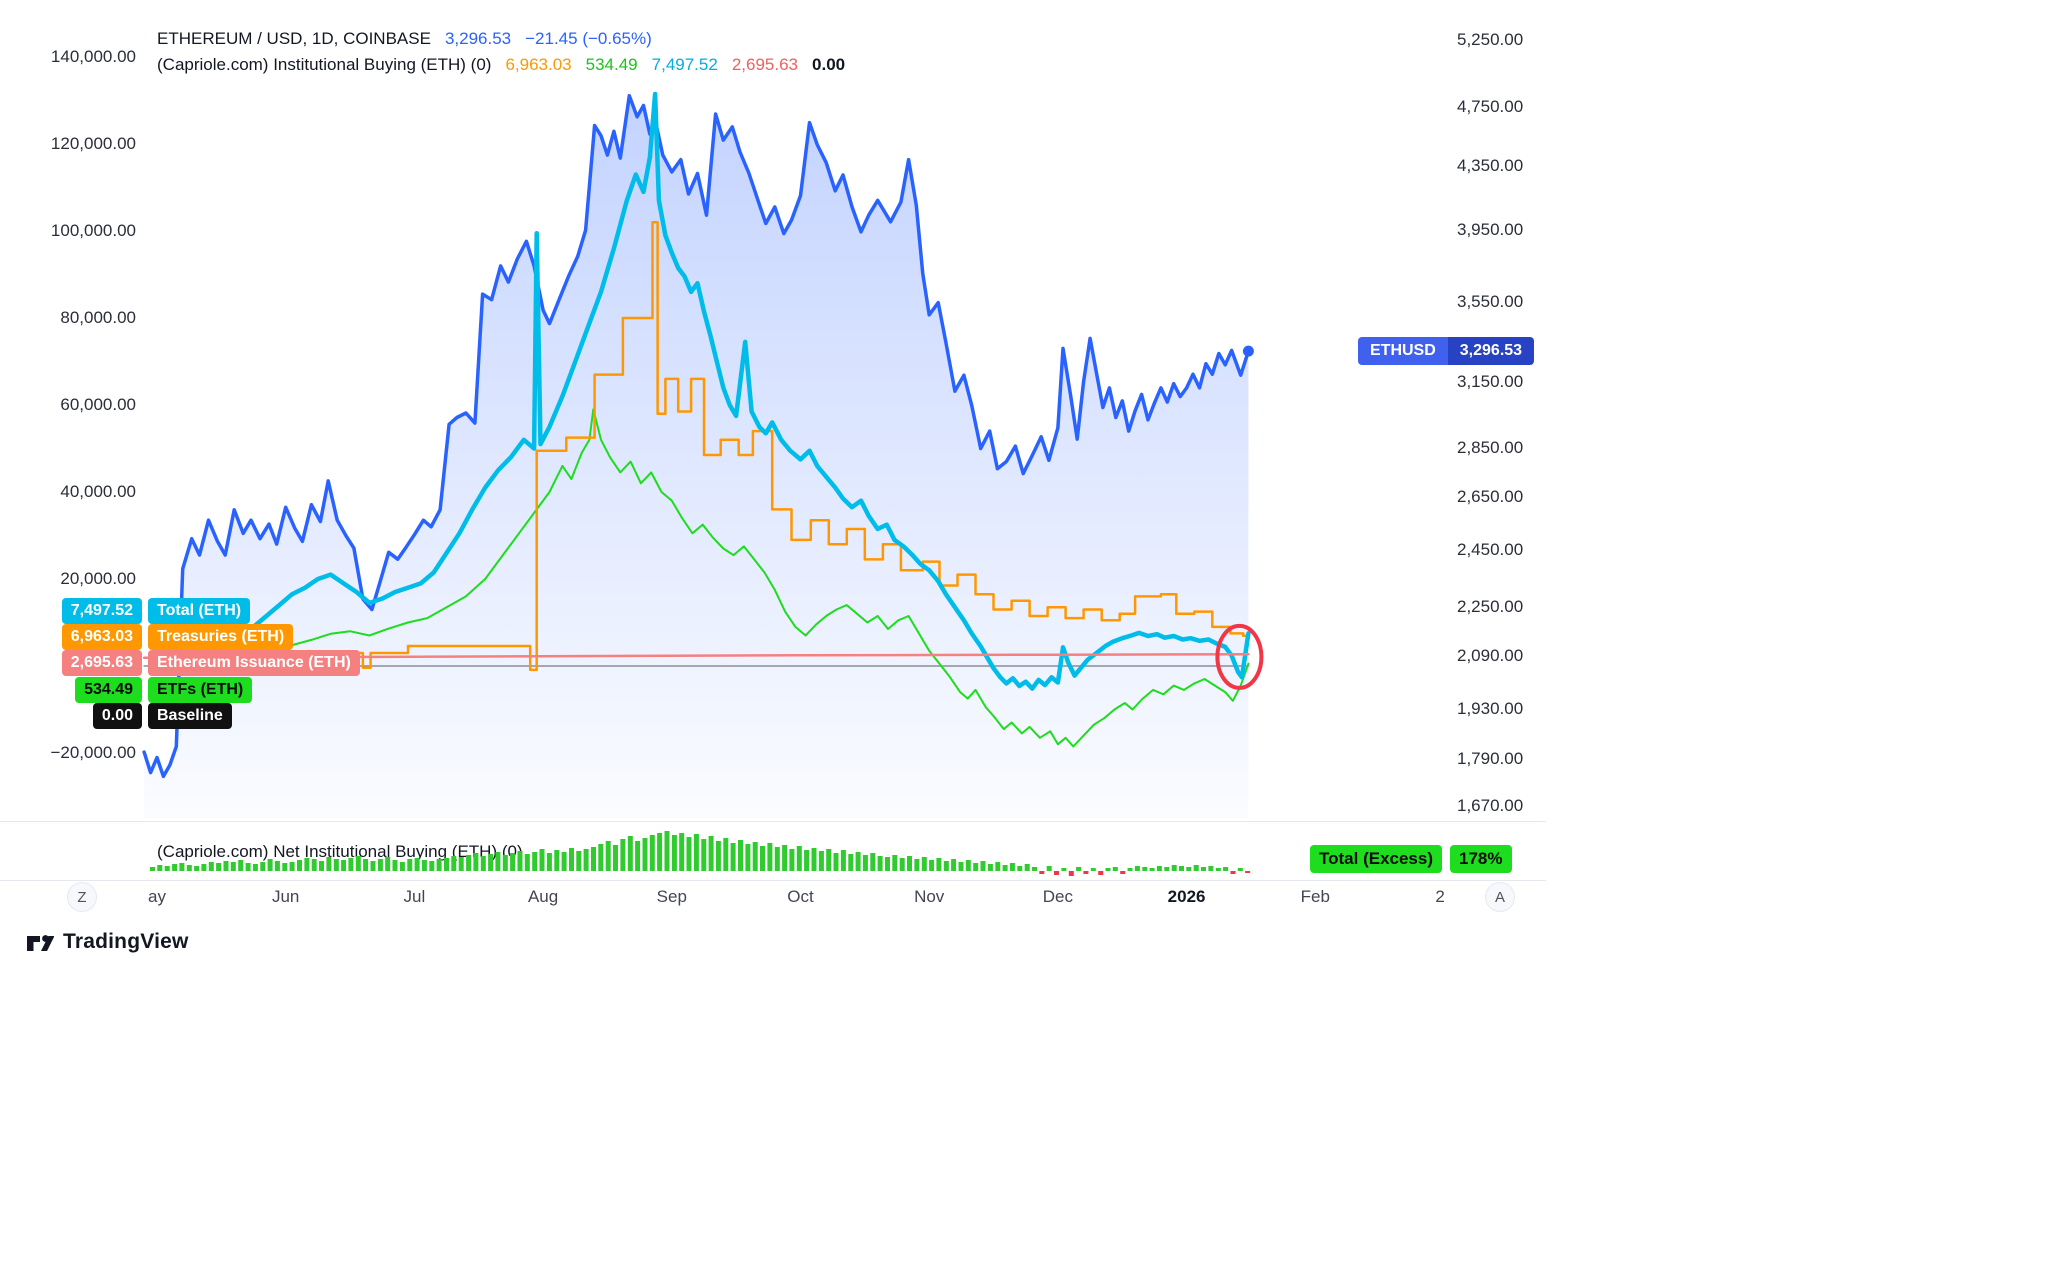  What do you see at coordinates (98, 578) in the screenshot?
I see `left-axis-tick: 20,000.00` at bounding box center [98, 578].